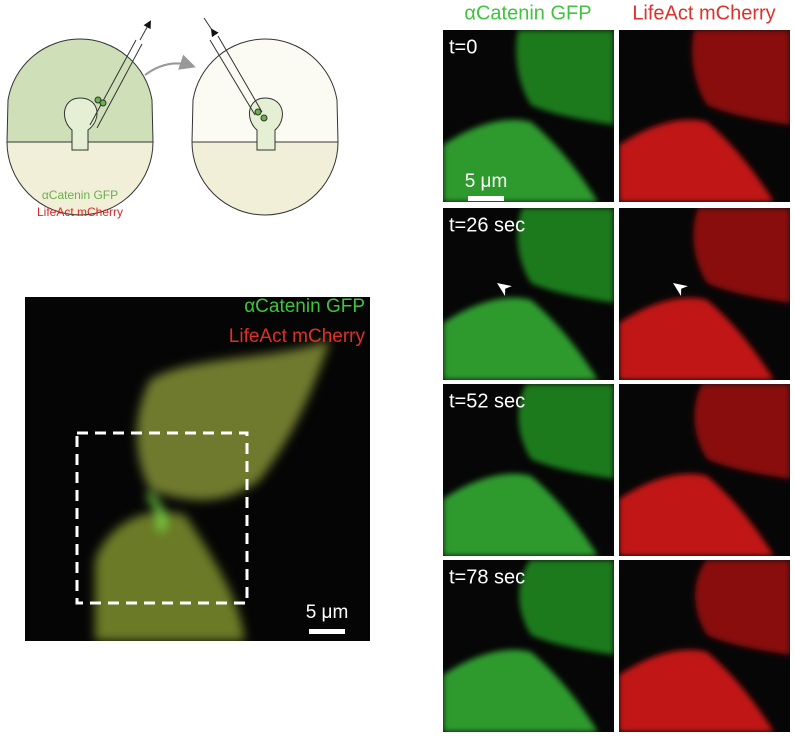 The height and width of the screenshot is (736, 795). What do you see at coordinates (527, 13) in the screenshot?
I see `column-header: αCatenin GFP` at bounding box center [527, 13].